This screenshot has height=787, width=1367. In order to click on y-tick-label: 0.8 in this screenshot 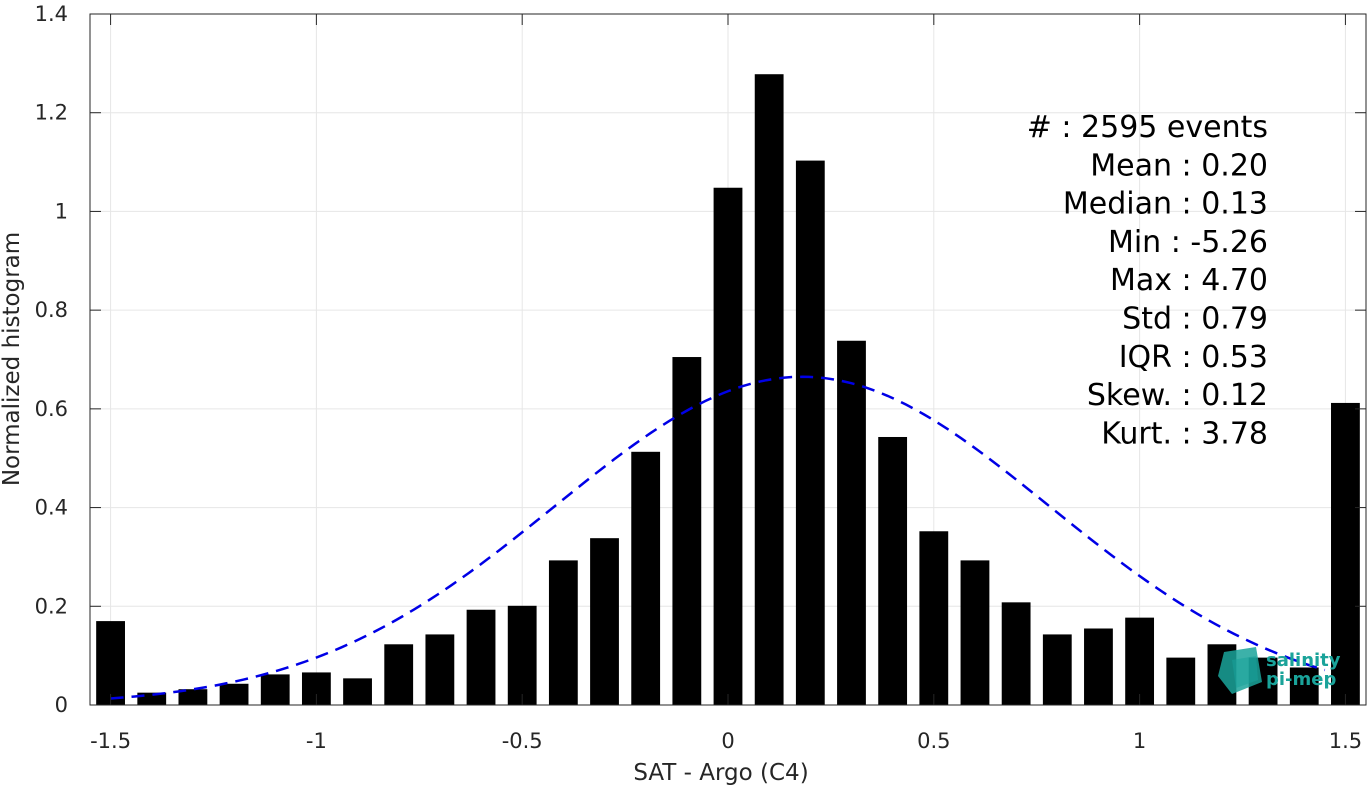, I will do `click(51, 310)`.